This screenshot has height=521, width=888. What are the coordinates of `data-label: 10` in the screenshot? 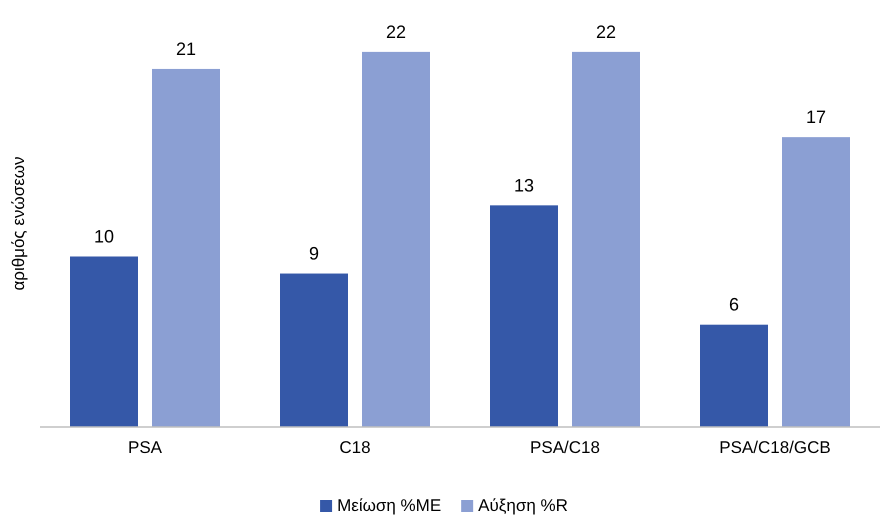 It's located at (104, 236).